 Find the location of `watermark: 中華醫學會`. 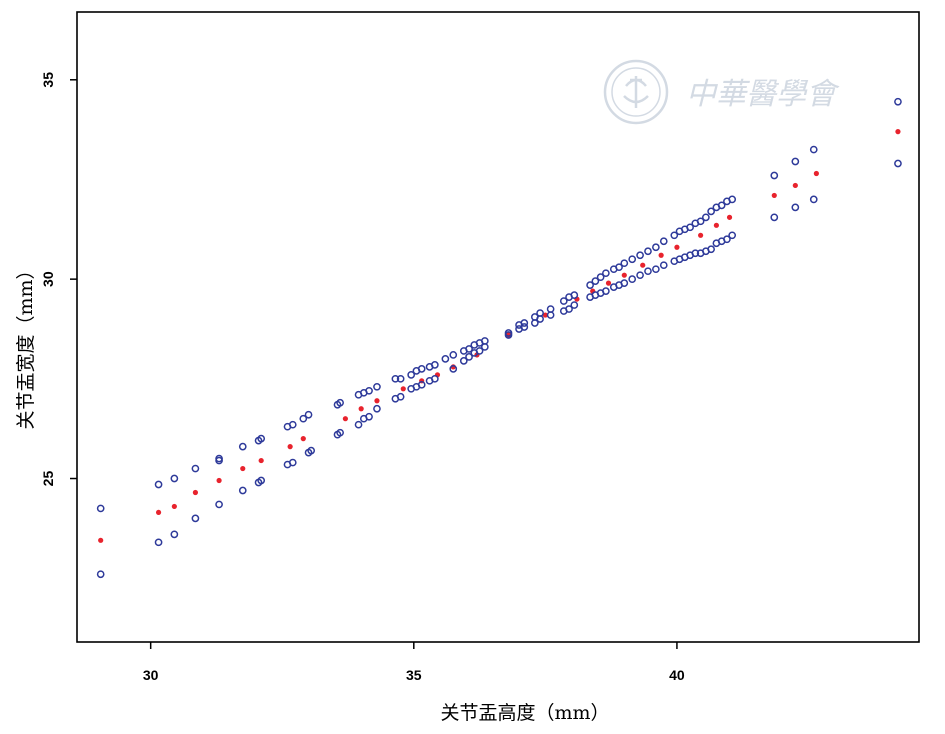

watermark: 中華醫學會 is located at coordinates (721, 92).